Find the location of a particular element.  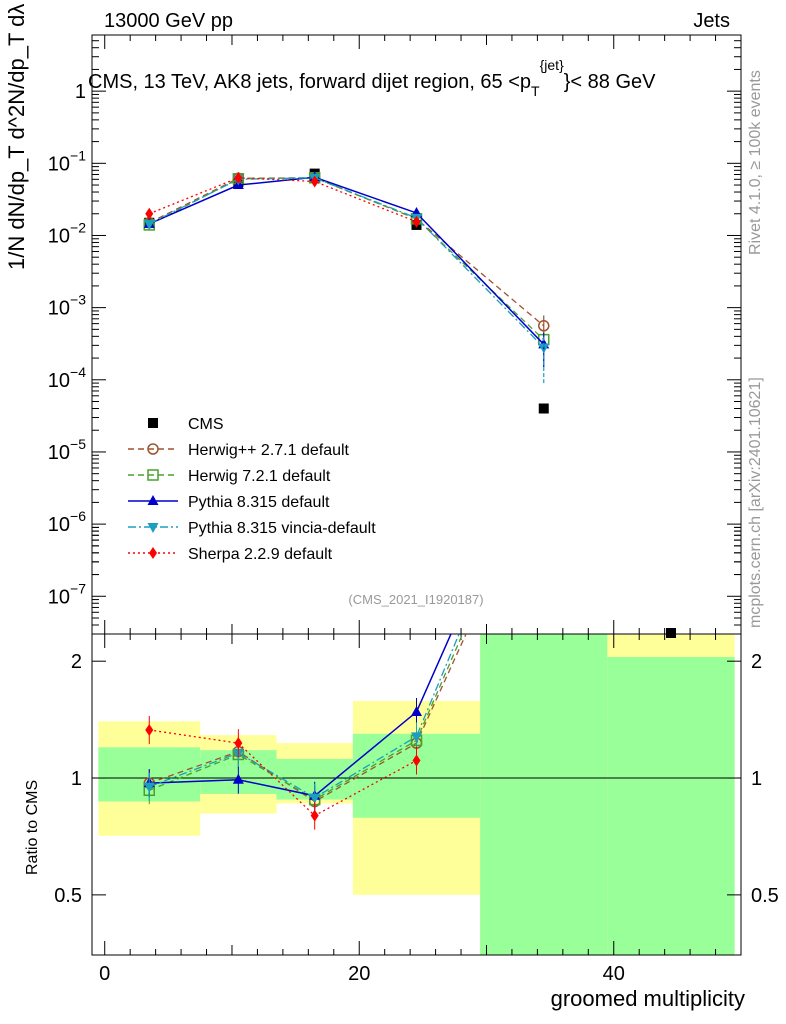

plot-title-sup: {jet} is located at coordinates (552, 65).